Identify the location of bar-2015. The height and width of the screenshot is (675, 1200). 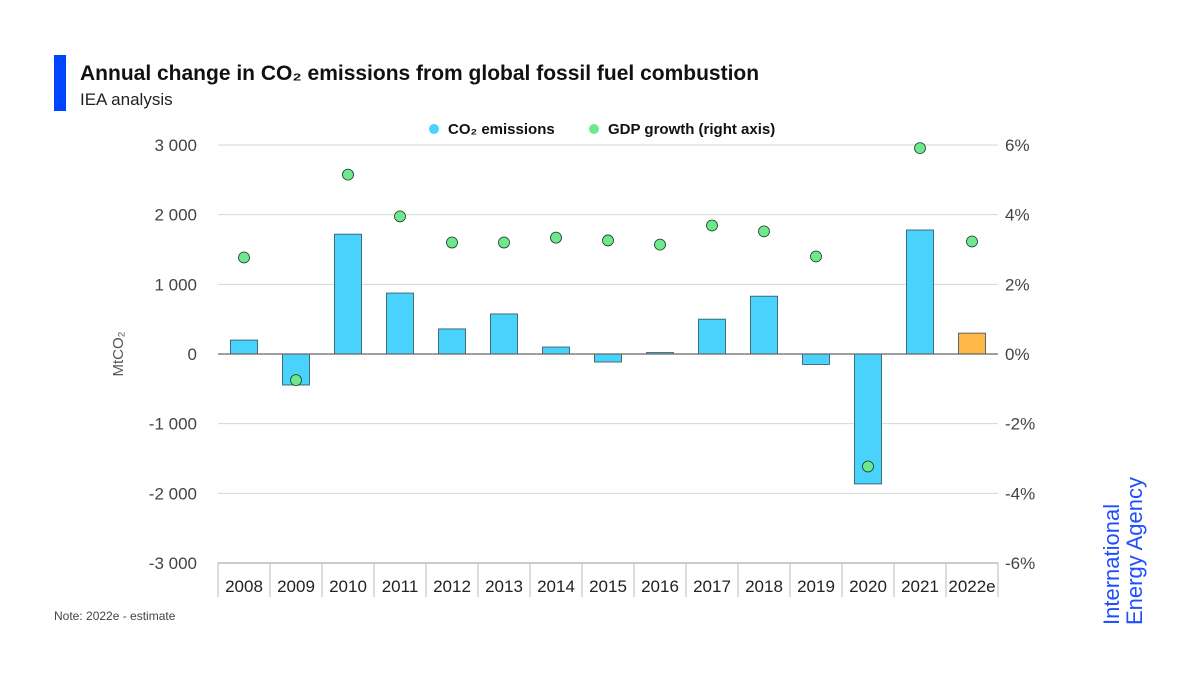
(608, 358).